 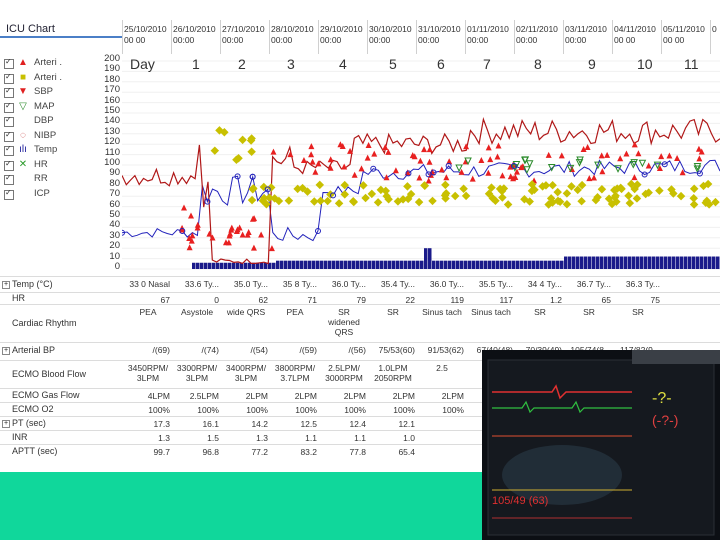 I want to click on title-underline, so click(x=61, y=37).